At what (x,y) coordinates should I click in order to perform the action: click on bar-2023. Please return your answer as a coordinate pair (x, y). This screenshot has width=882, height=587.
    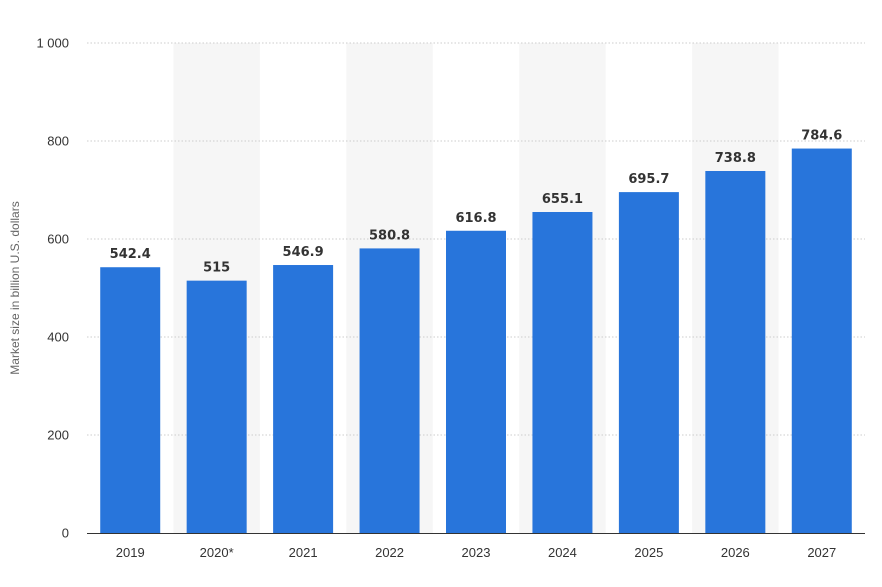
    Looking at the image, I should click on (476, 381).